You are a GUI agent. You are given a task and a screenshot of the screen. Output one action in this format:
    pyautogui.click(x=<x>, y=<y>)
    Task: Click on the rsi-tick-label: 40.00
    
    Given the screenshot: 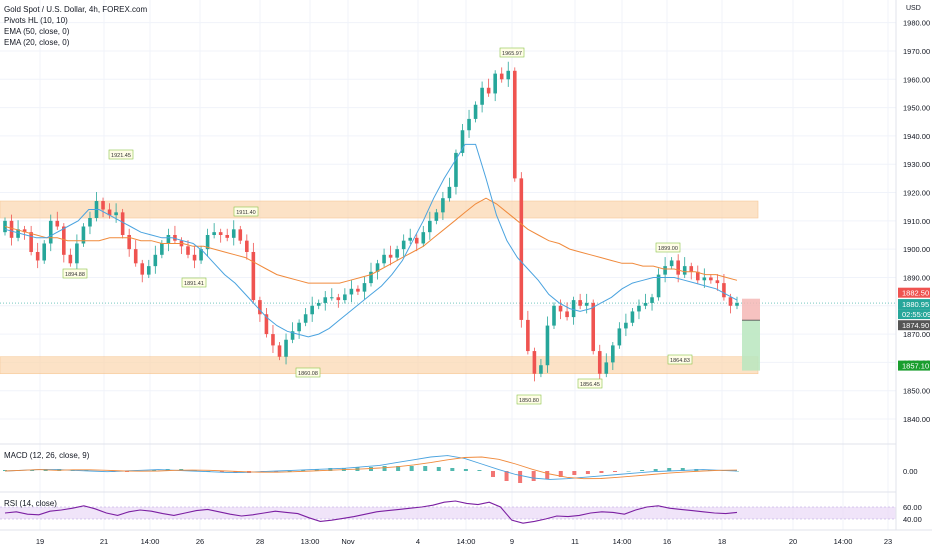 What is the action you would take?
    pyautogui.click(x=912, y=519)
    